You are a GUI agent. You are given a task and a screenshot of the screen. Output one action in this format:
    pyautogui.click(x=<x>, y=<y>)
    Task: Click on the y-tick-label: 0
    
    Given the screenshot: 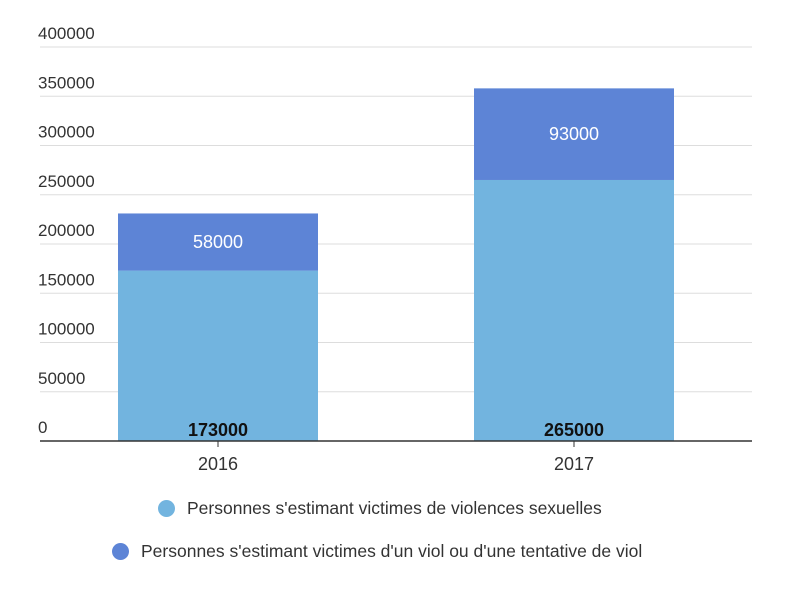 What is the action you would take?
    pyautogui.click(x=42, y=427)
    